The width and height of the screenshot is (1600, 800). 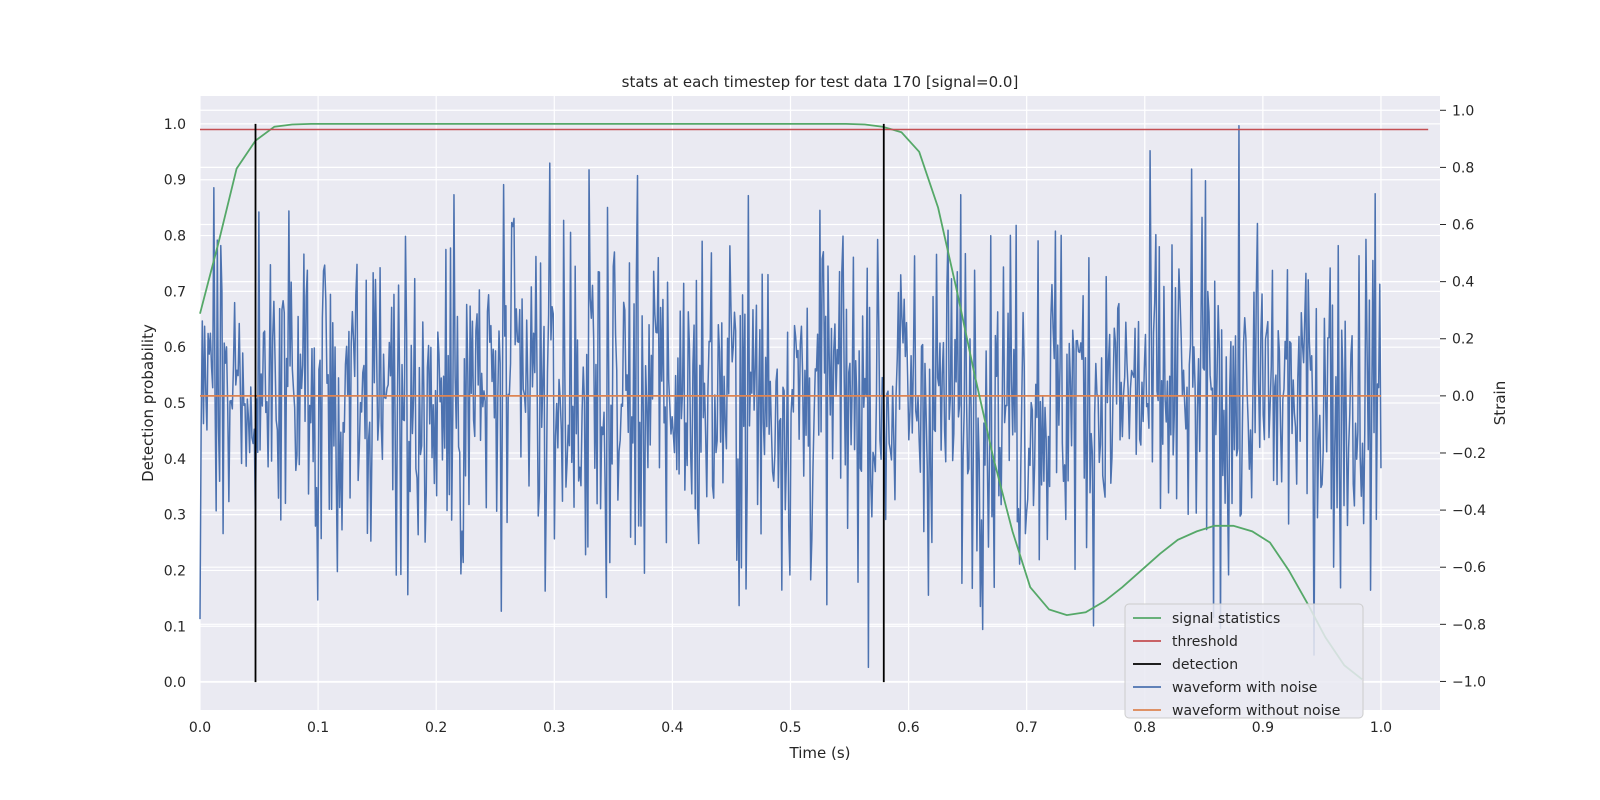 I want to click on y-tick-label-right: 0.2, so click(x=1463, y=340).